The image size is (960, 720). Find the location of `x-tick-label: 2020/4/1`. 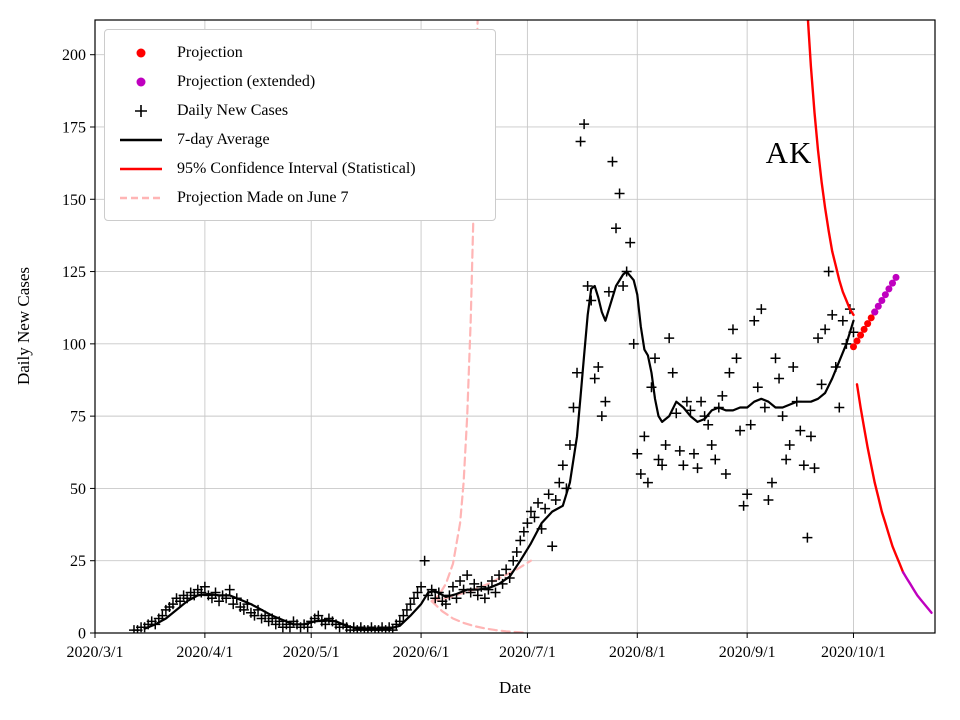

x-tick-label: 2020/4/1 is located at coordinates (204, 652).